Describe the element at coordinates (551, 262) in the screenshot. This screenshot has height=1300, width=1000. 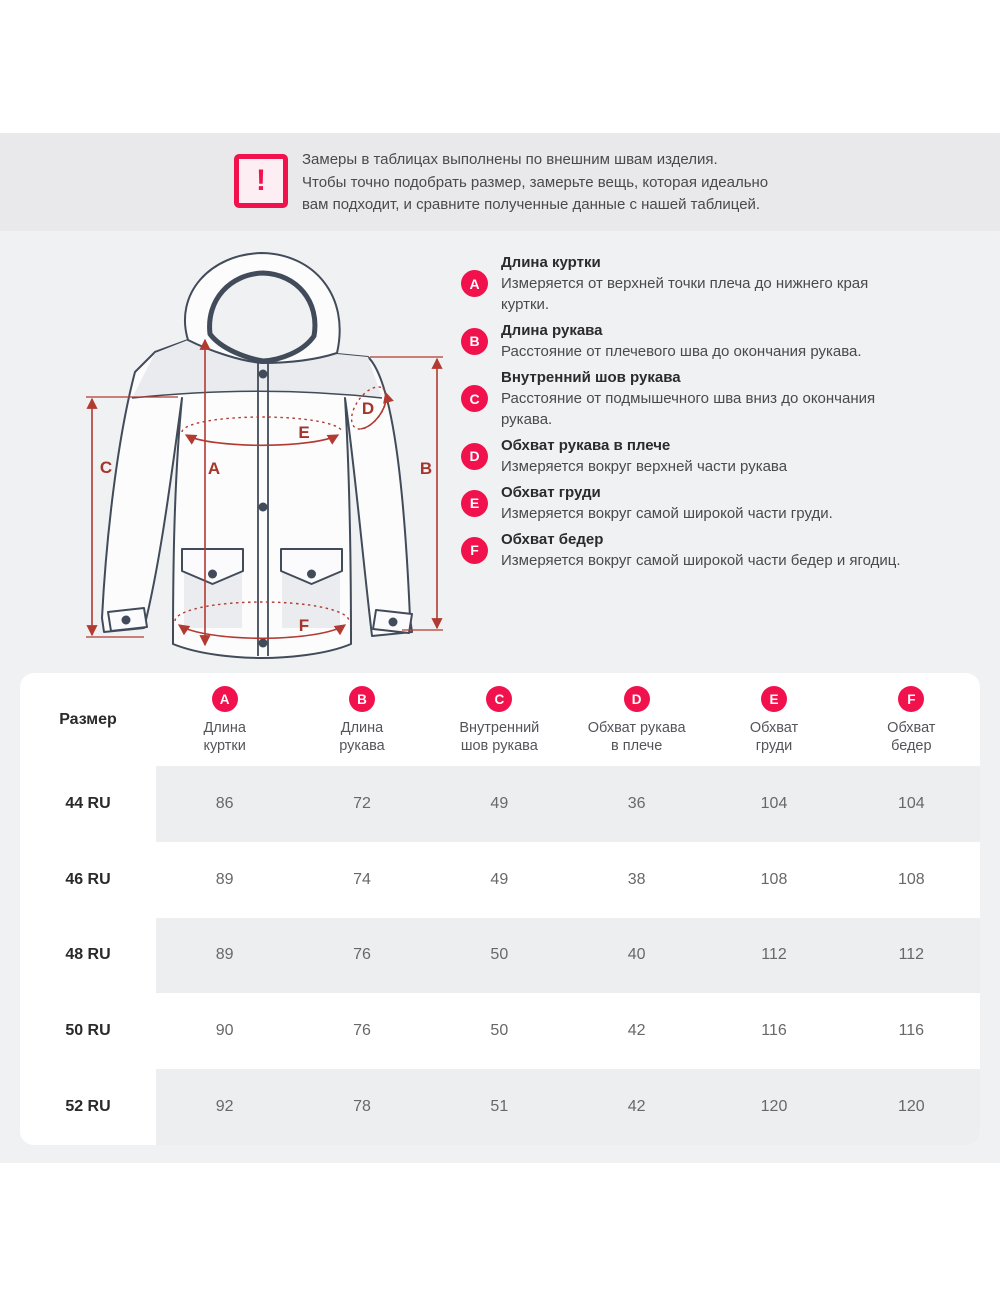
I see `legend-title: Длина куртки` at that location.